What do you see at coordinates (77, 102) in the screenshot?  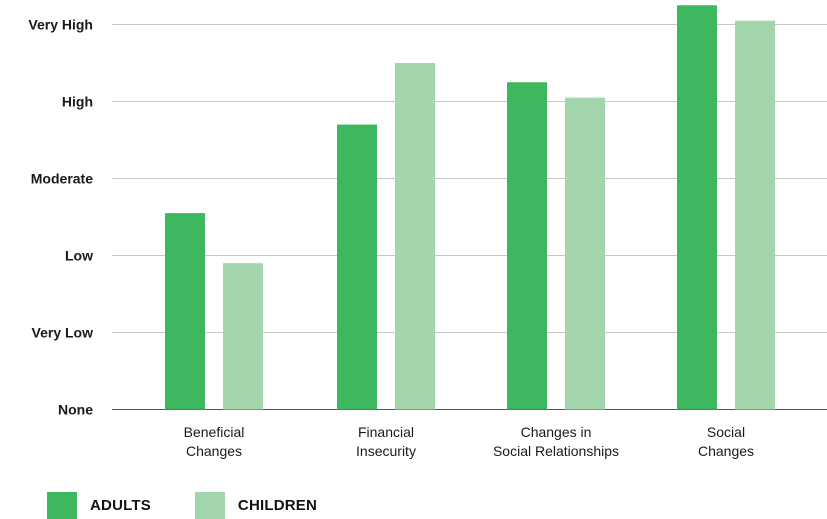 I see `y-tick-label: High` at bounding box center [77, 102].